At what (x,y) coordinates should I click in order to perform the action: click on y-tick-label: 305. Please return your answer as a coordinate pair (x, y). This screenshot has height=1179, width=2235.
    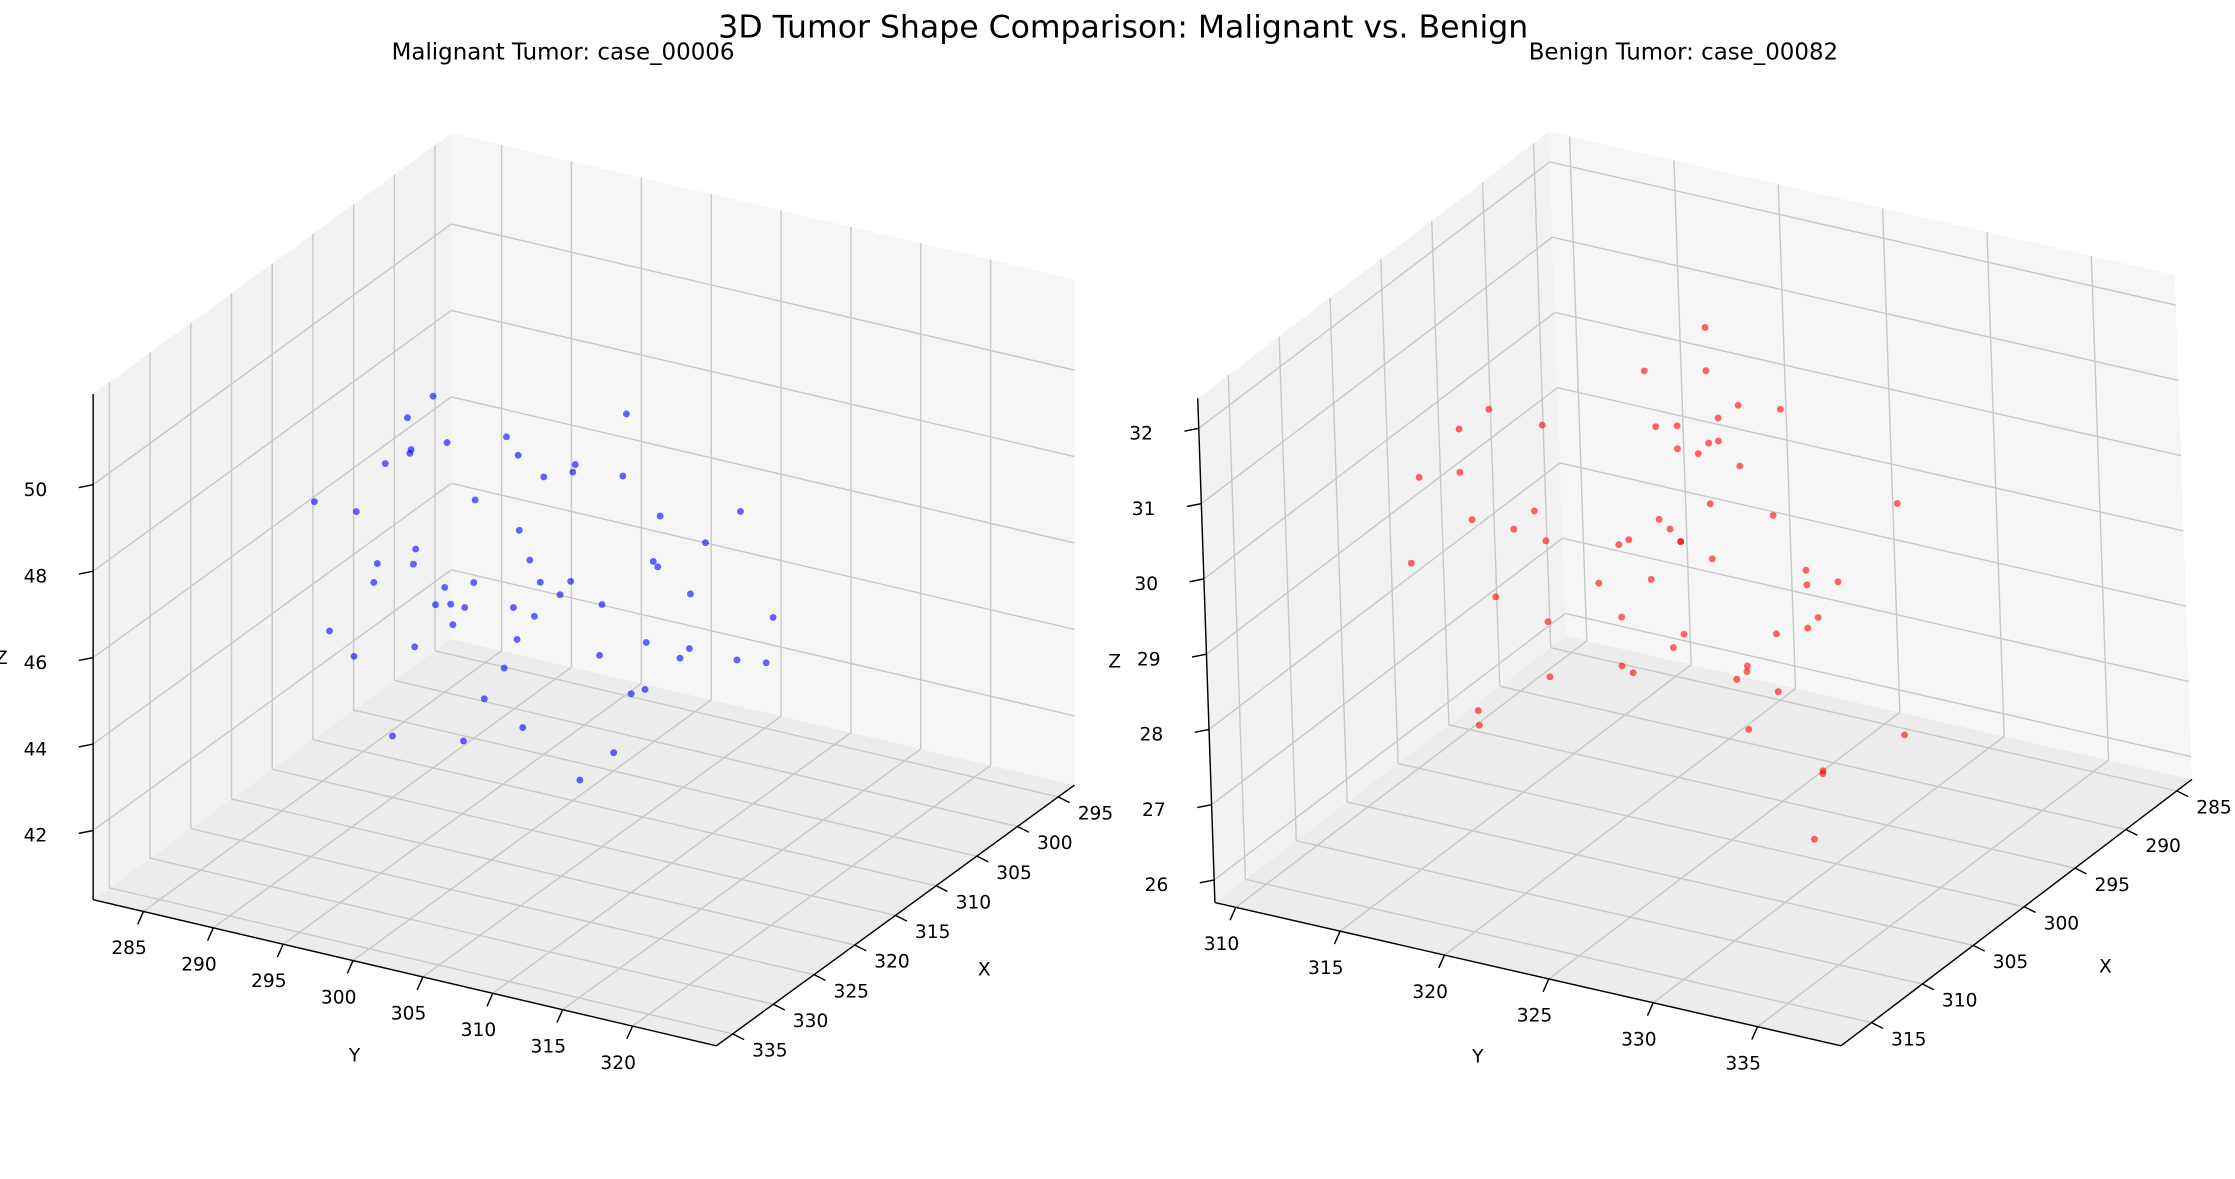
    Looking at the image, I should click on (409, 1014).